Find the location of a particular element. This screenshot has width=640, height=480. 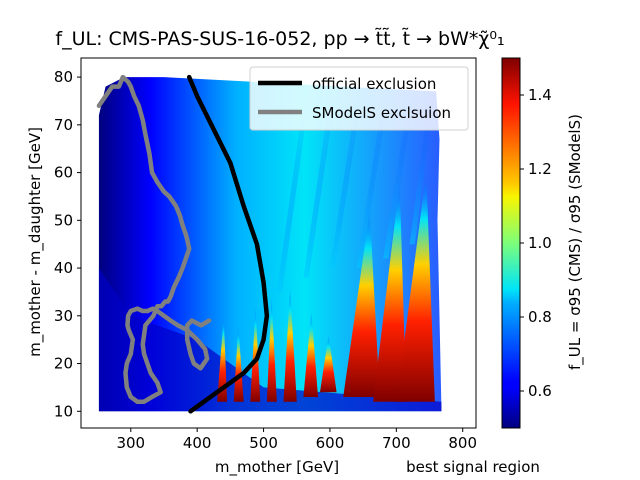

y-tick-label: 50 is located at coordinates (63, 220).